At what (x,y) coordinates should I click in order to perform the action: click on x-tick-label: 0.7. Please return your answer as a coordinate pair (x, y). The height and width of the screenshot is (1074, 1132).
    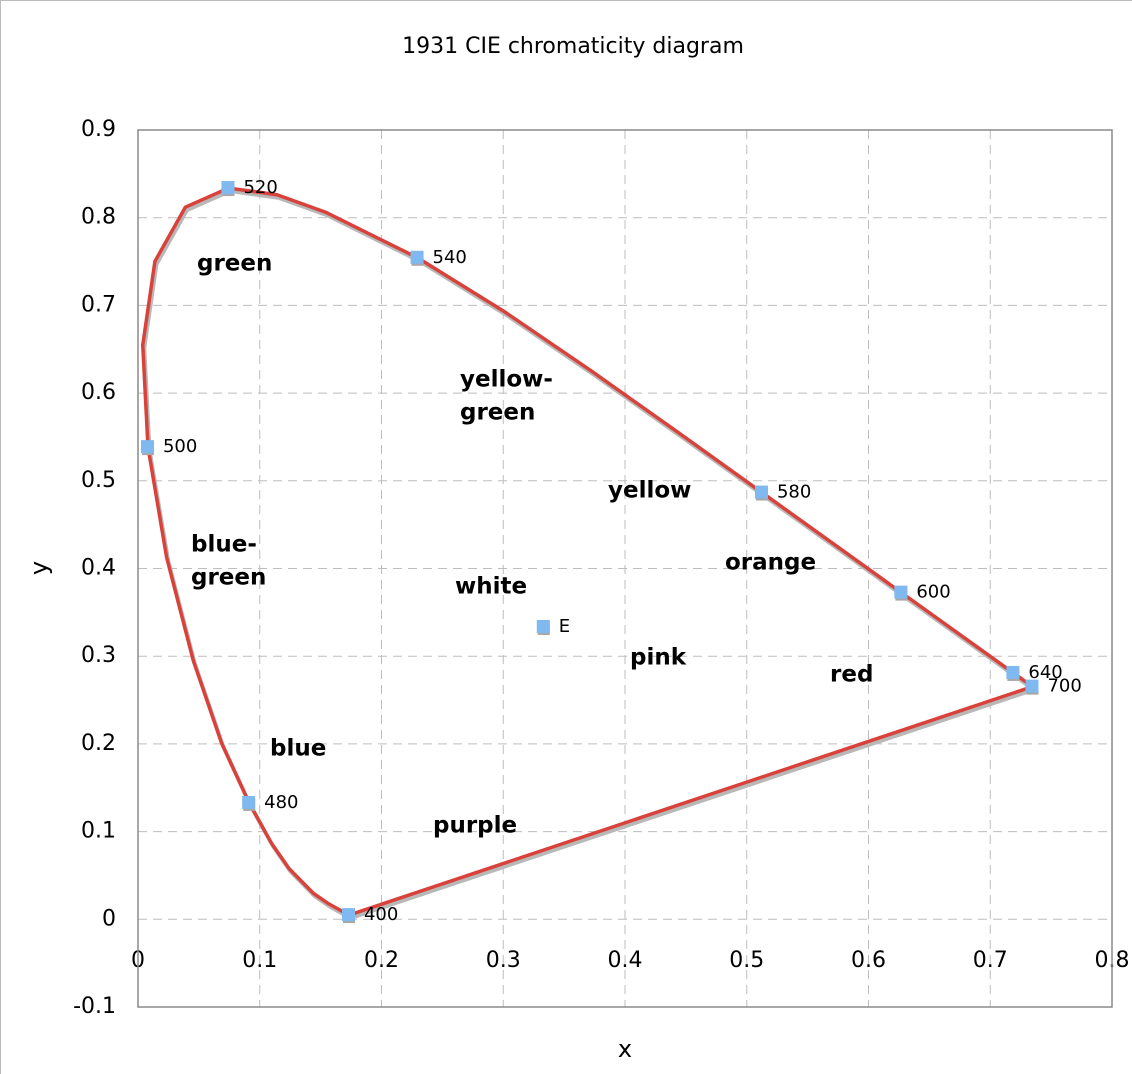
    Looking at the image, I should click on (990, 960).